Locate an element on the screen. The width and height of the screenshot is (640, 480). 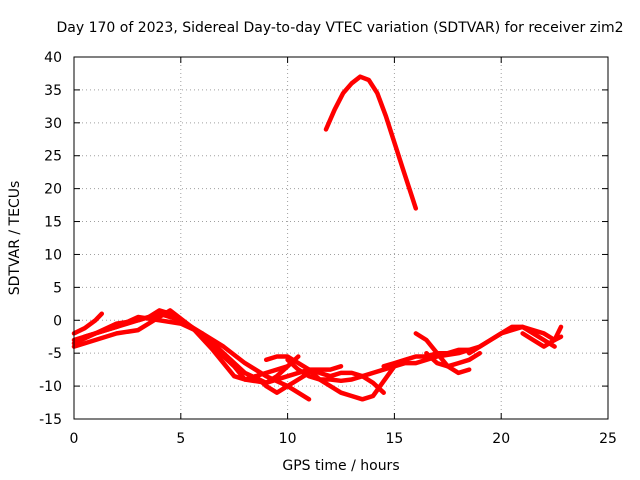
y-tick-label: -5 is located at coordinates (55, 354).